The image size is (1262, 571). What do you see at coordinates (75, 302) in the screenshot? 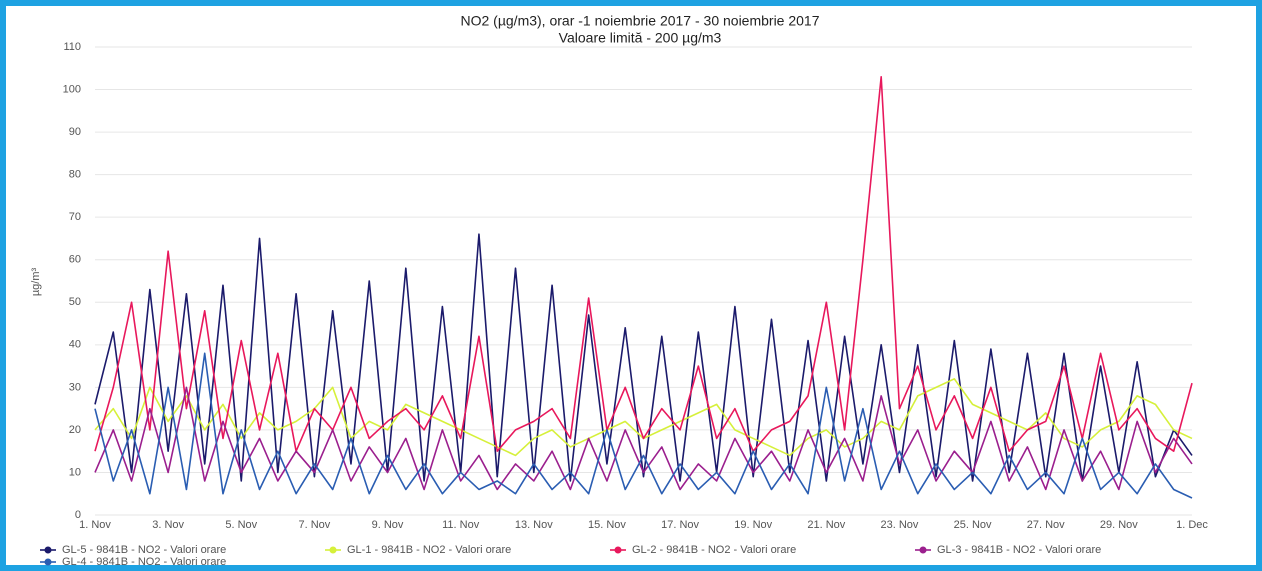
I see `y-tick-label: 50` at bounding box center [75, 302].